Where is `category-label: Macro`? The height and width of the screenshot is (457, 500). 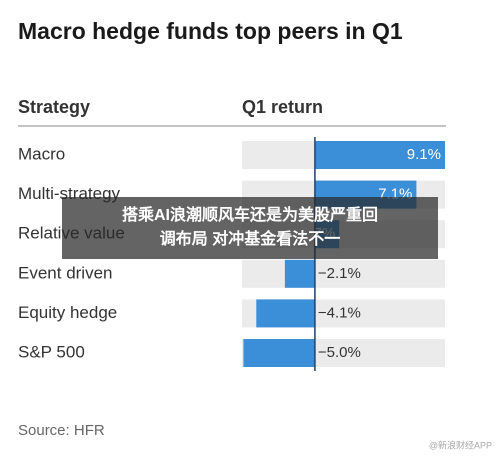 category-label: Macro is located at coordinates (41, 153).